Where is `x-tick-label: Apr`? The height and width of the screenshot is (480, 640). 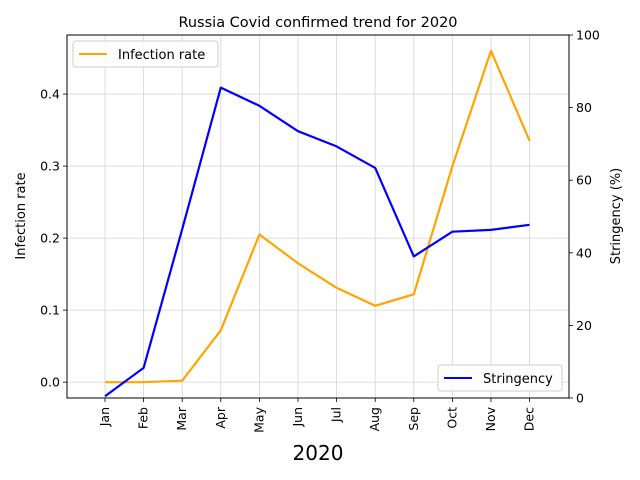 x-tick-label: Apr is located at coordinates (220, 417).